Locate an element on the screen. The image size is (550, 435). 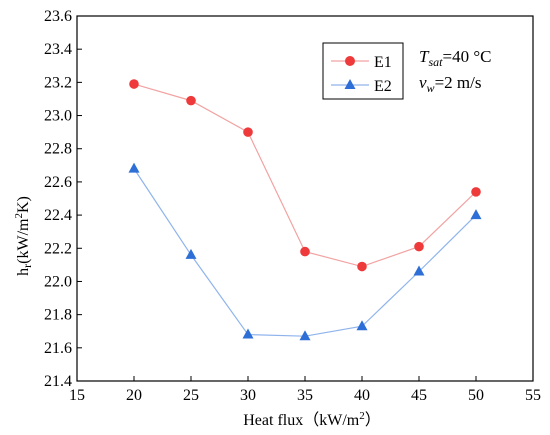
annotation-tsat: Tsat=40 °C is located at coordinates (455, 58).